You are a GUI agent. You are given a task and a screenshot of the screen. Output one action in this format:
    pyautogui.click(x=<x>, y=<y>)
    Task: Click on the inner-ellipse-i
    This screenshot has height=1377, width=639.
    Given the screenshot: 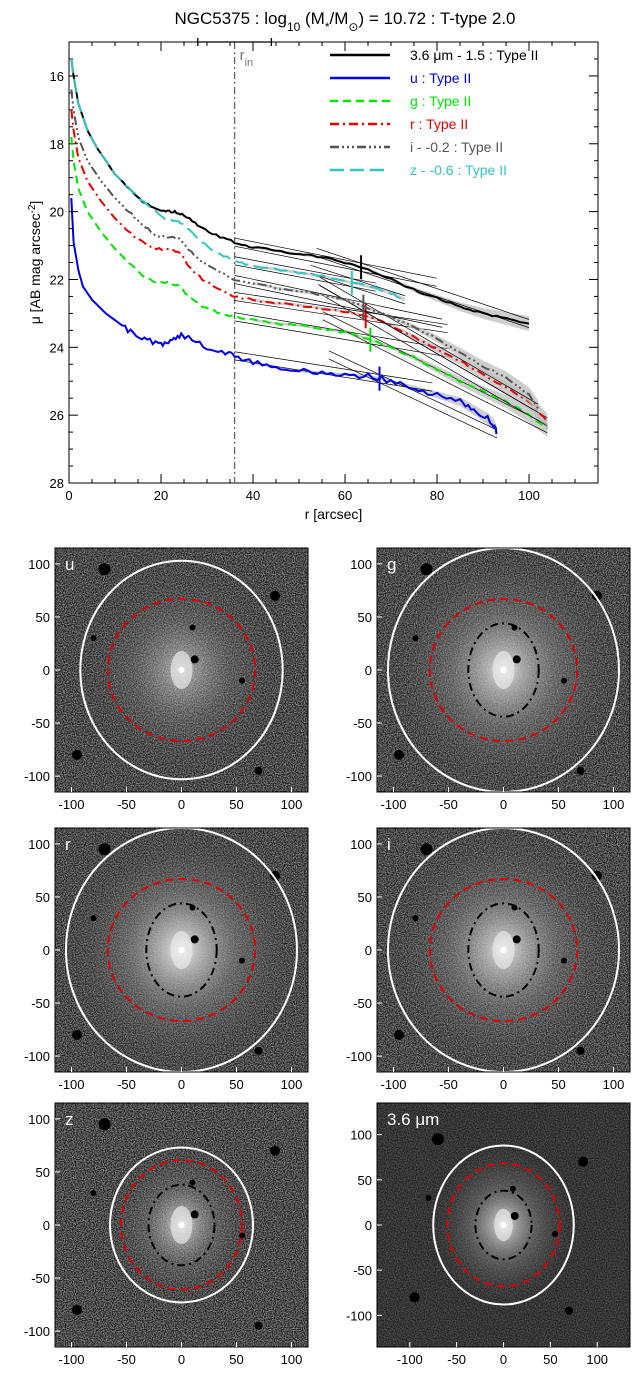 What is the action you would take?
    pyautogui.click(x=503, y=950)
    